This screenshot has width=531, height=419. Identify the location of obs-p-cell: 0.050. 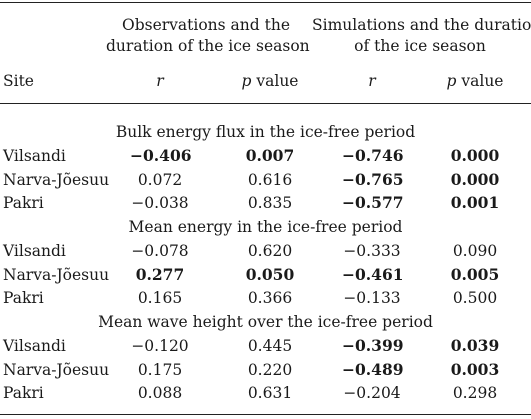
(270, 274).